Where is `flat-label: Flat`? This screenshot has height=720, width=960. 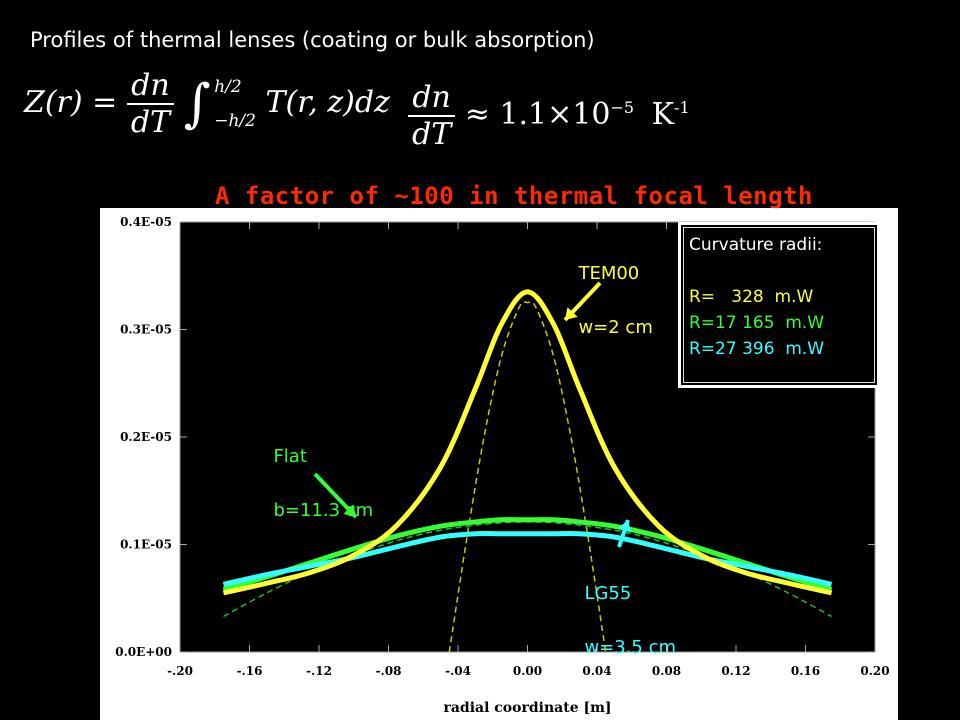
flat-label: Flat is located at coordinates (290, 456).